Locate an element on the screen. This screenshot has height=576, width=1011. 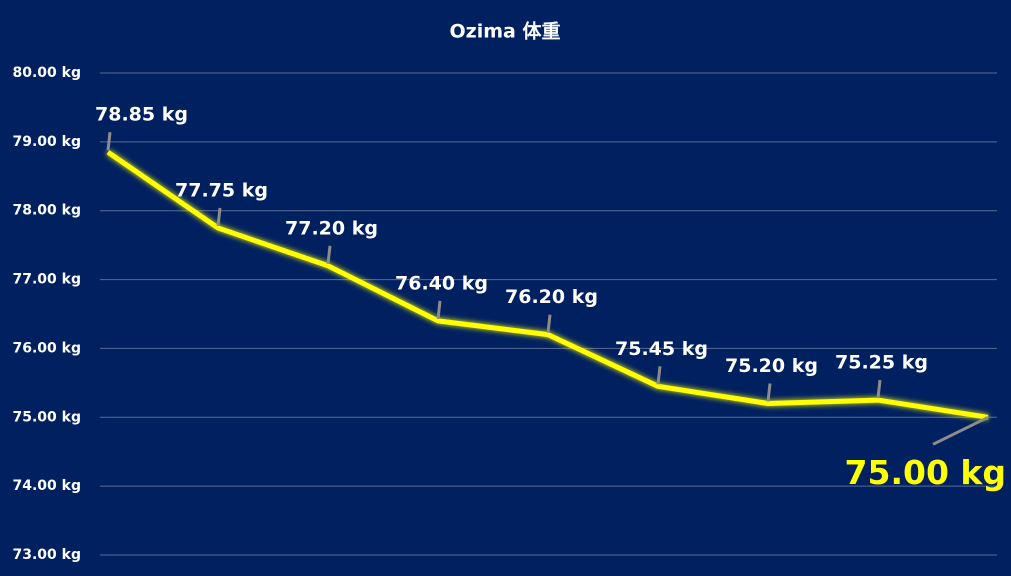
data-label: 78.85 kg is located at coordinates (141, 115).